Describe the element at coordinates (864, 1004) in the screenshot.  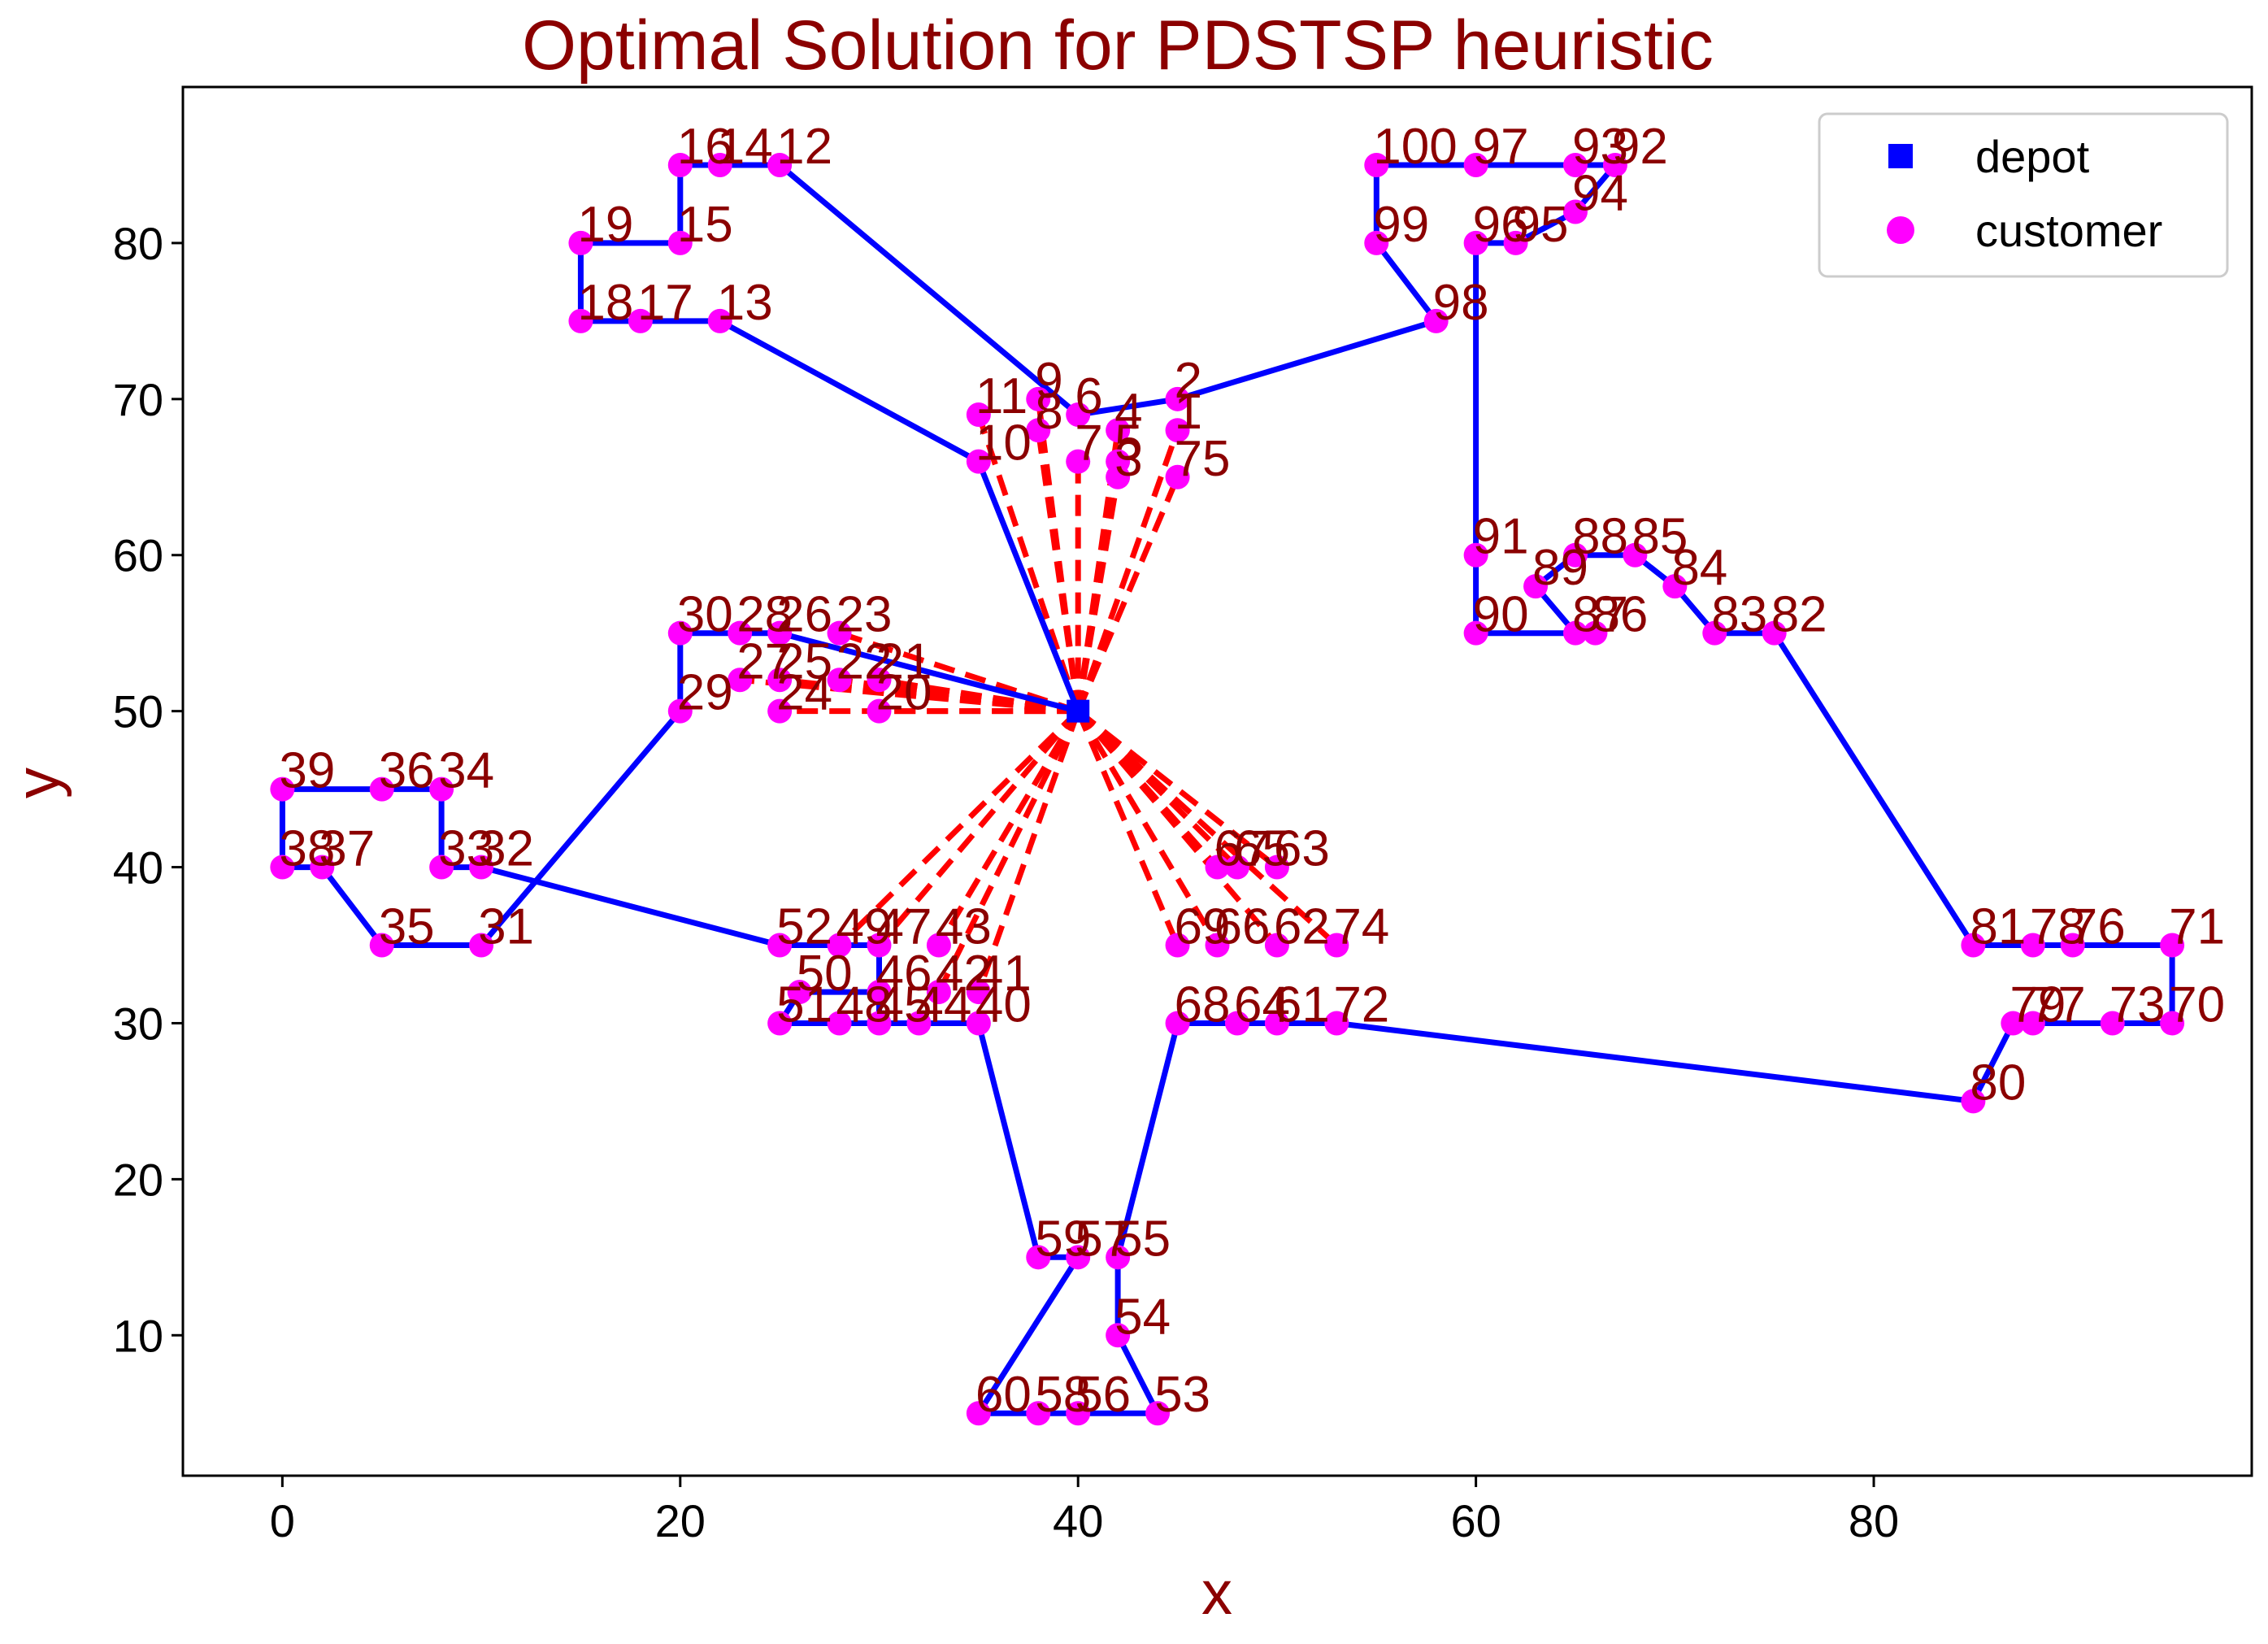
I see `customer-label-48: 48` at that location.